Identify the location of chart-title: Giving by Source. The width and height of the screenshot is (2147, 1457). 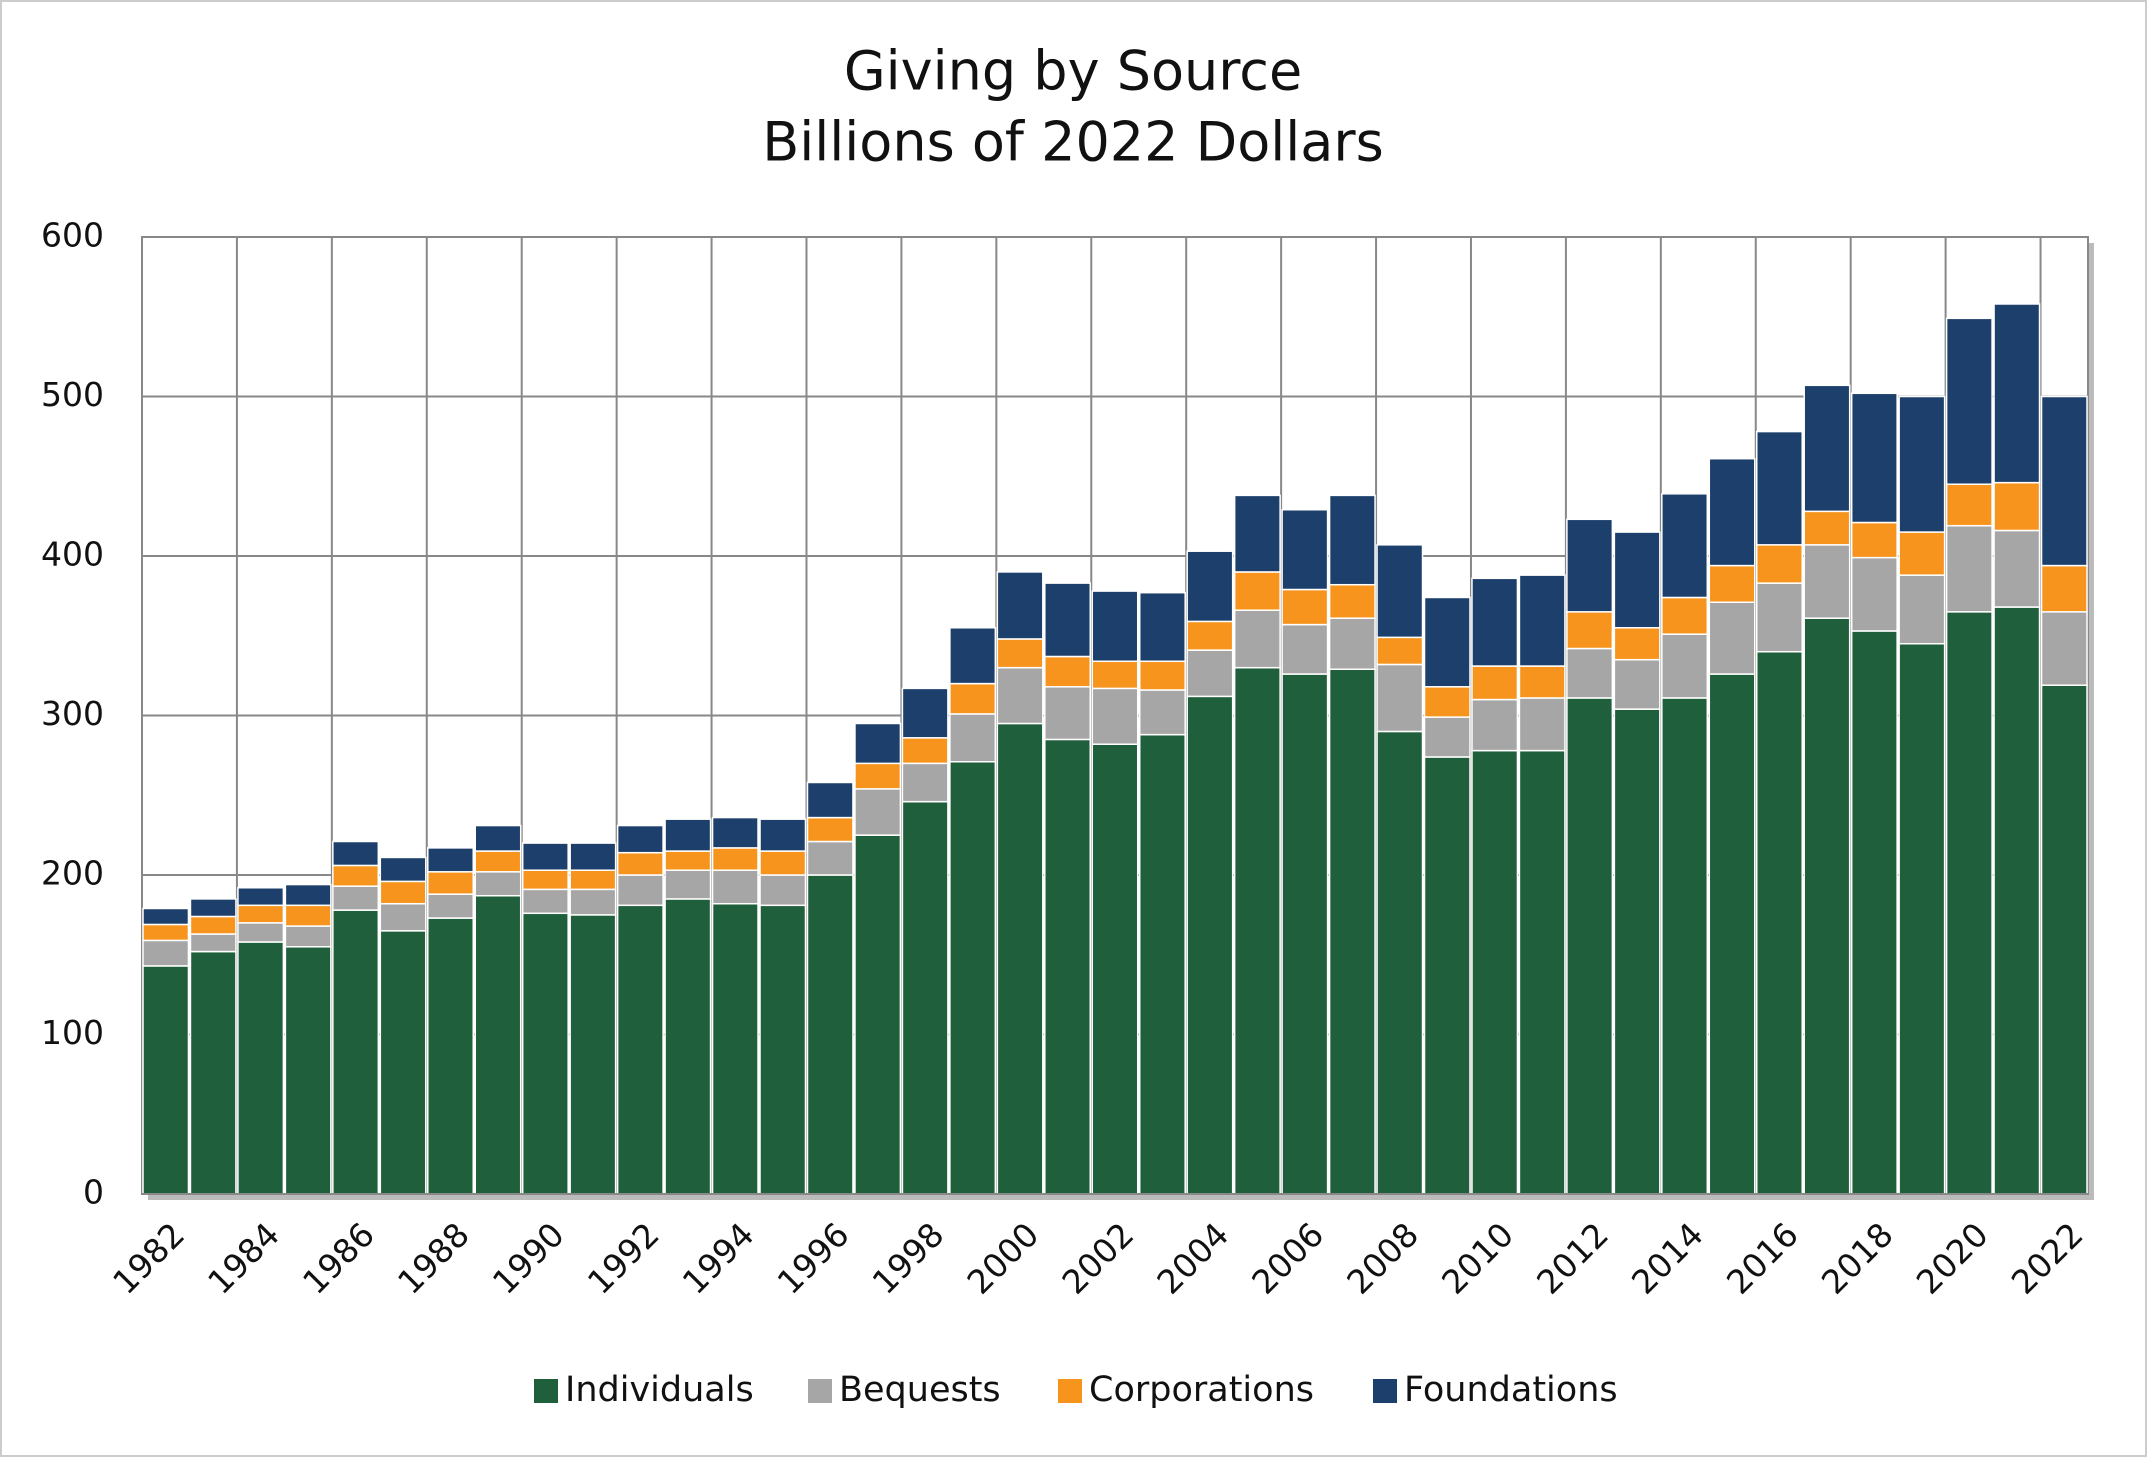
(1073, 71).